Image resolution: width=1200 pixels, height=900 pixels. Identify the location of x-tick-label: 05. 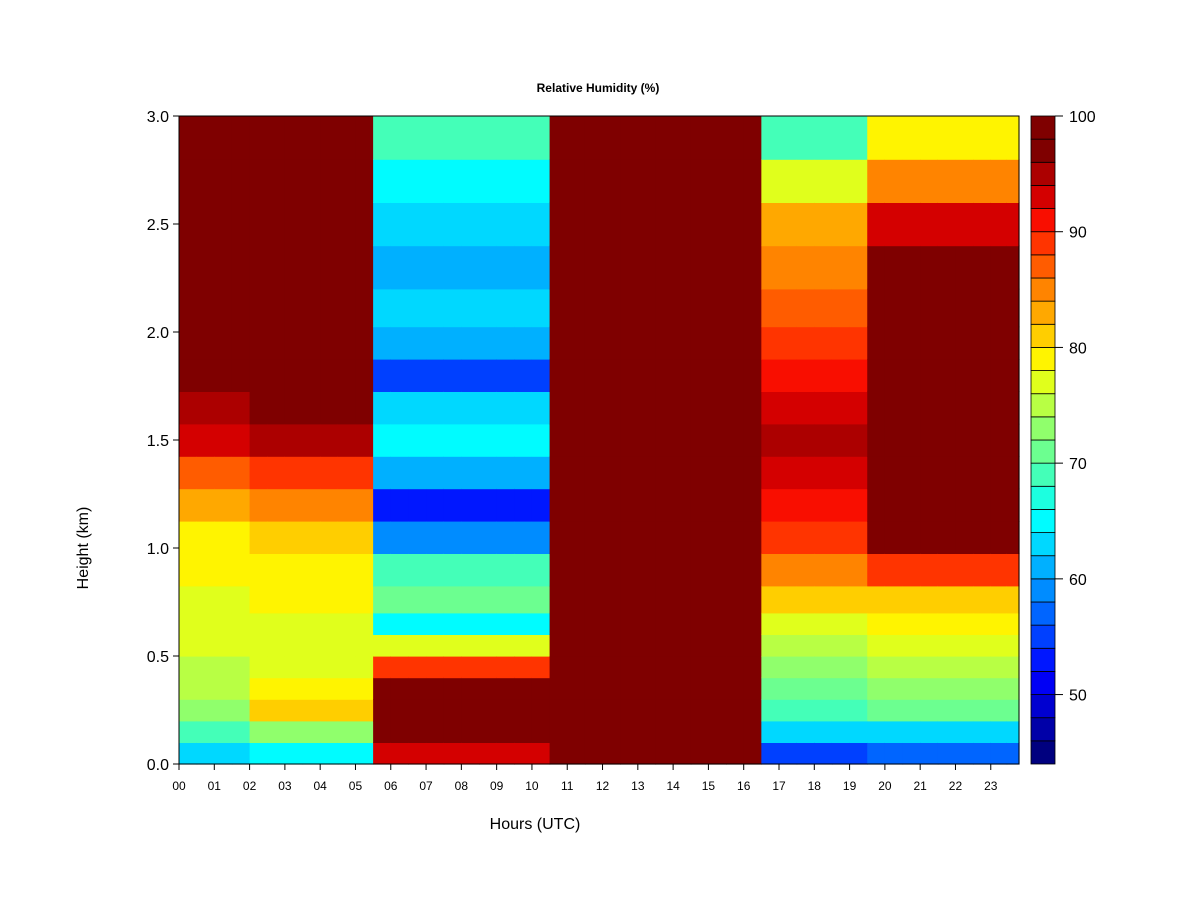
(356, 786).